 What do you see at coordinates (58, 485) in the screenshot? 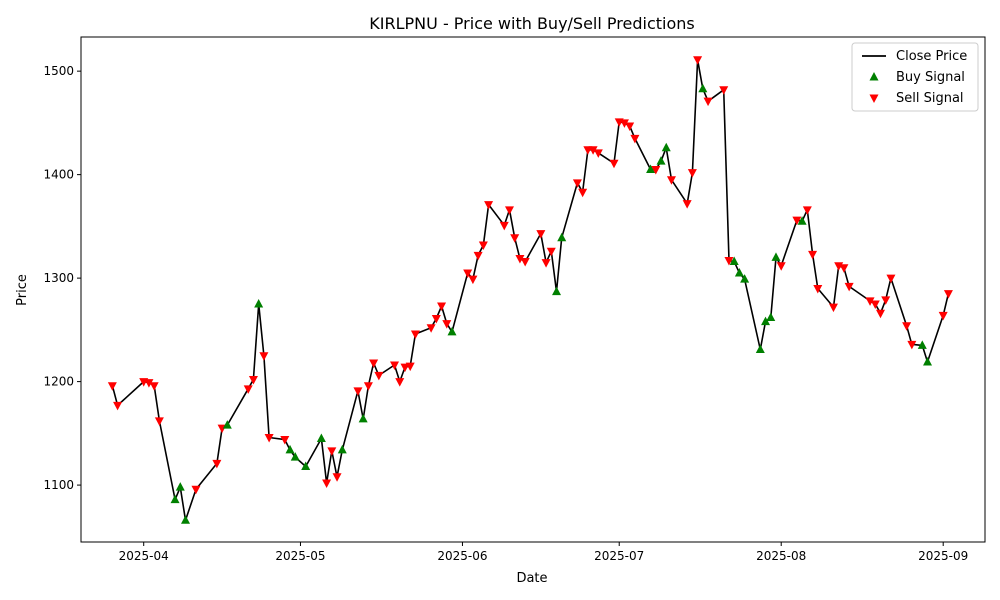
I see `y-tick-label: 1100` at bounding box center [58, 485].